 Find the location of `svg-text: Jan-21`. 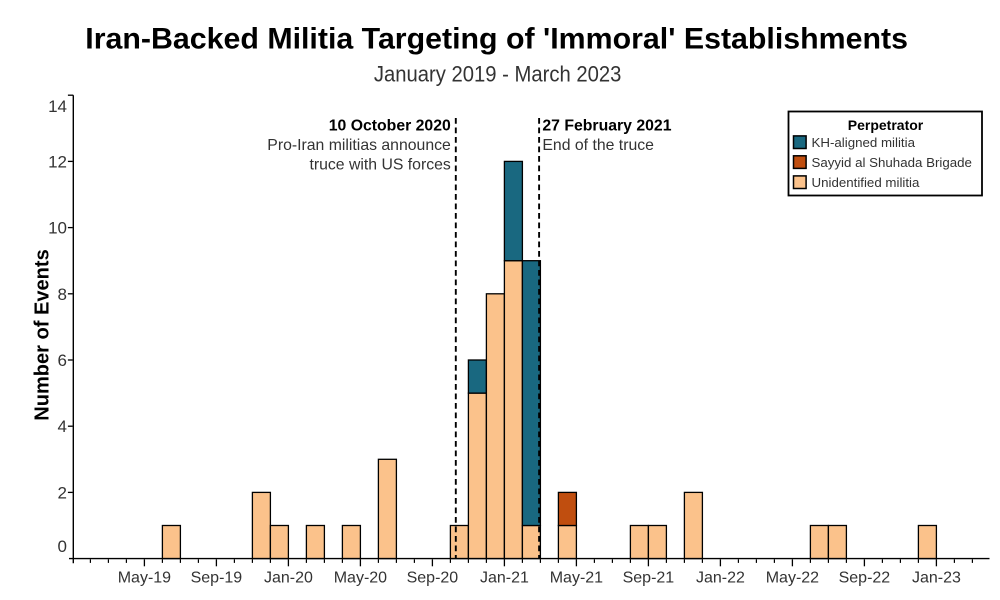

svg-text: Jan-21 is located at coordinates (504, 577).